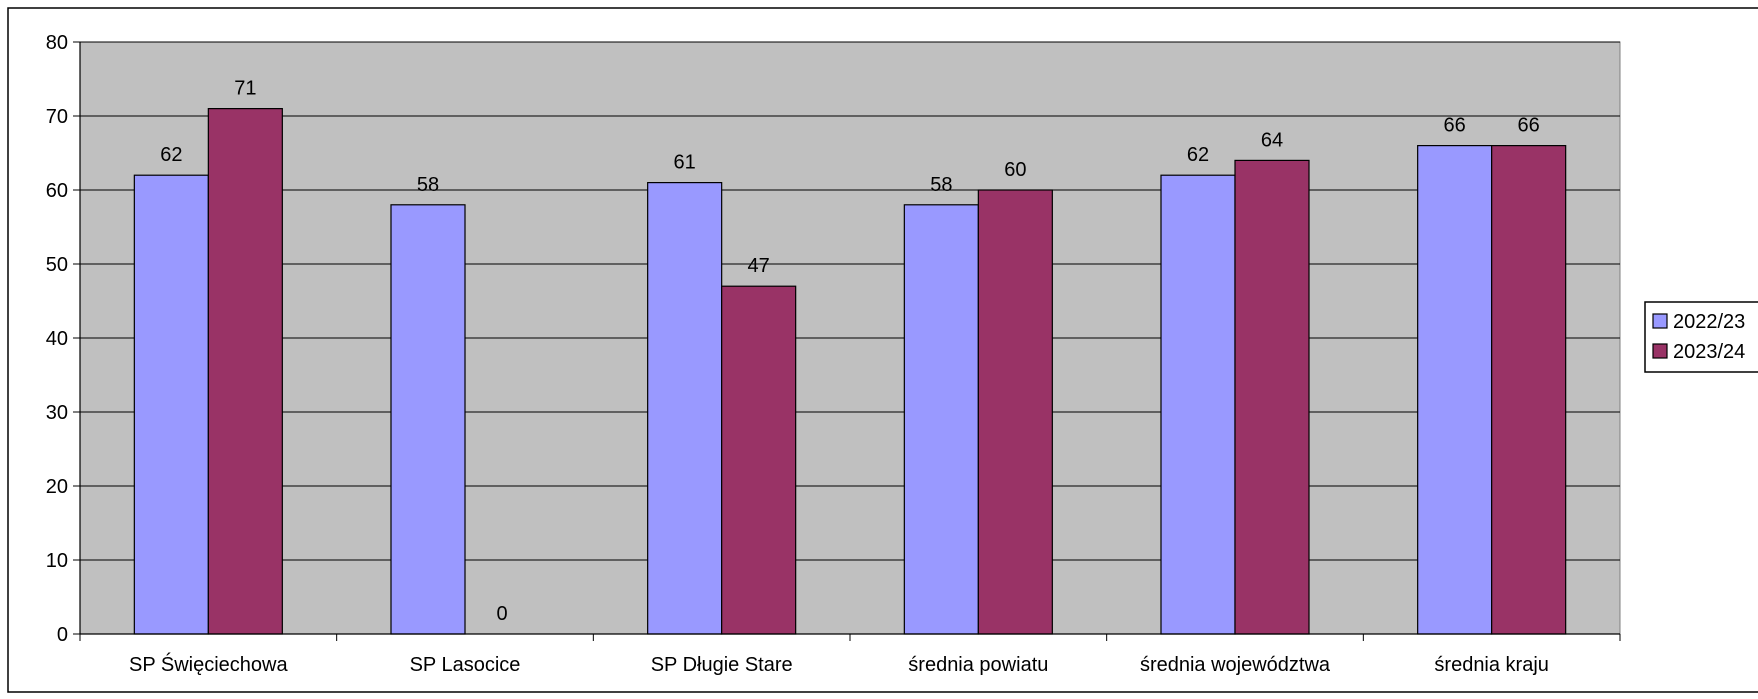  What do you see at coordinates (57, 487) in the screenshot?
I see `y-tick-label: 20` at bounding box center [57, 487].